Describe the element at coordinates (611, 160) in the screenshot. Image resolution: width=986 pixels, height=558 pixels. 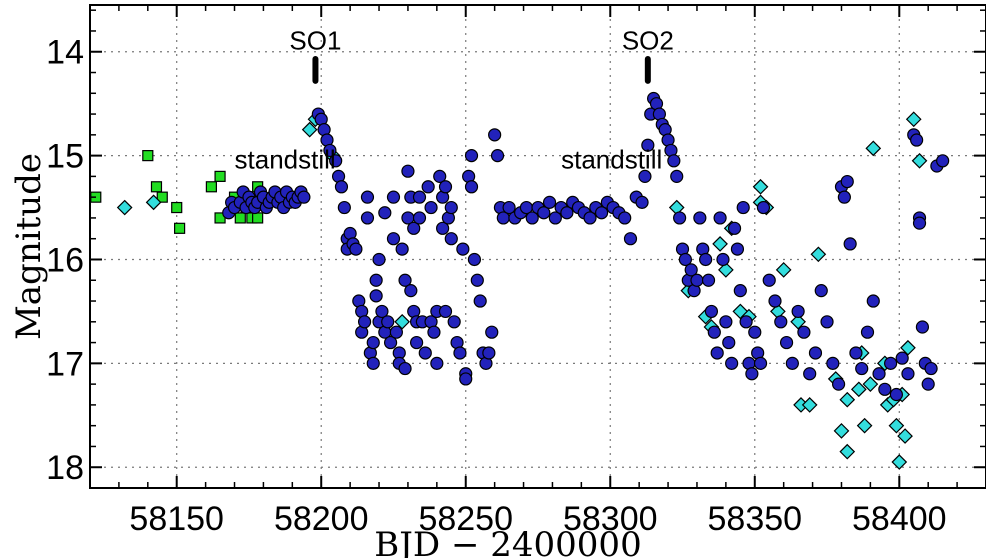
I see `standstill-label: standstill` at that location.